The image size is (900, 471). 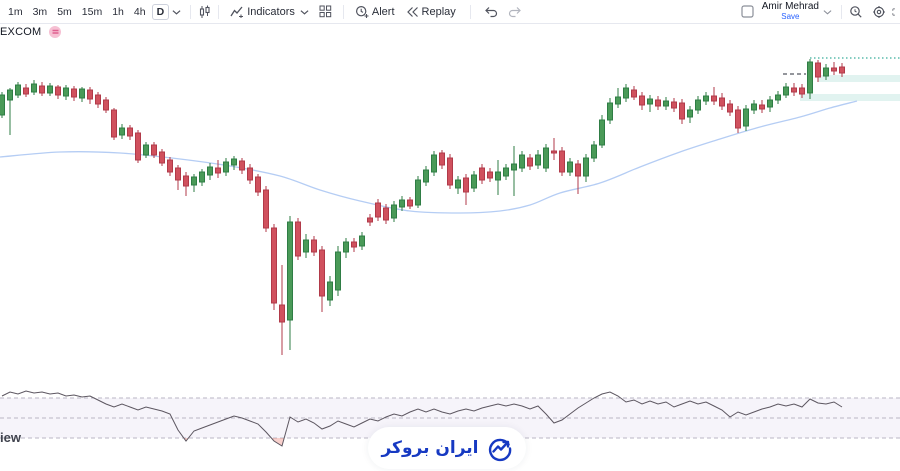 I want to click on replay-label: Replay, so click(x=438, y=11).